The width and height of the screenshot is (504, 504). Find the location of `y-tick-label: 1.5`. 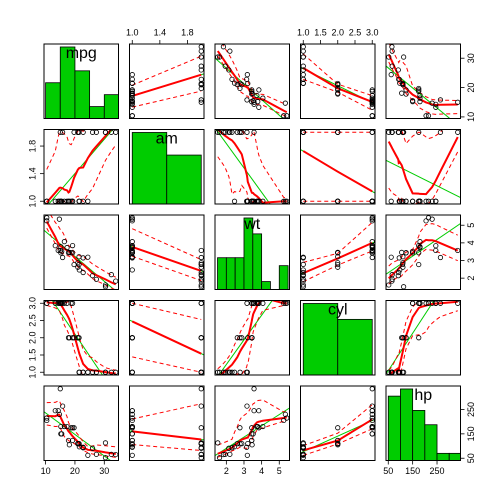

y-tick-label: 1.5 is located at coordinates (32, 355).